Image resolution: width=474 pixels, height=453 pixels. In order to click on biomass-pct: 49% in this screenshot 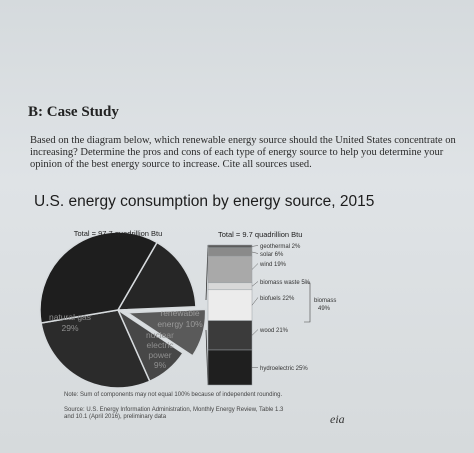, I will do `click(324, 309)`.